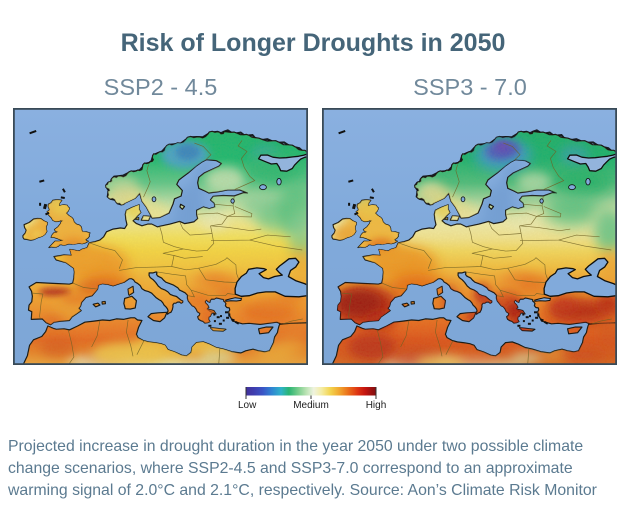 The width and height of the screenshot is (626, 521). What do you see at coordinates (376, 405) in the screenshot?
I see `svg-text: High` at bounding box center [376, 405].